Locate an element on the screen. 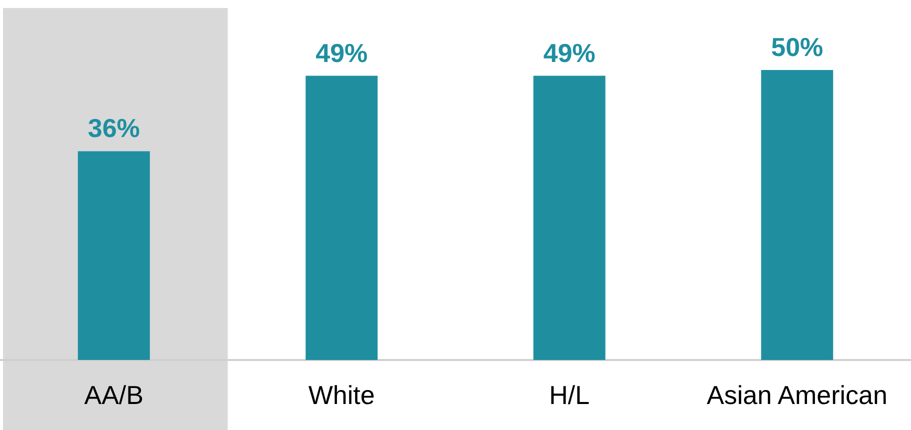  x-tick-label: AA/B is located at coordinates (114, 395).